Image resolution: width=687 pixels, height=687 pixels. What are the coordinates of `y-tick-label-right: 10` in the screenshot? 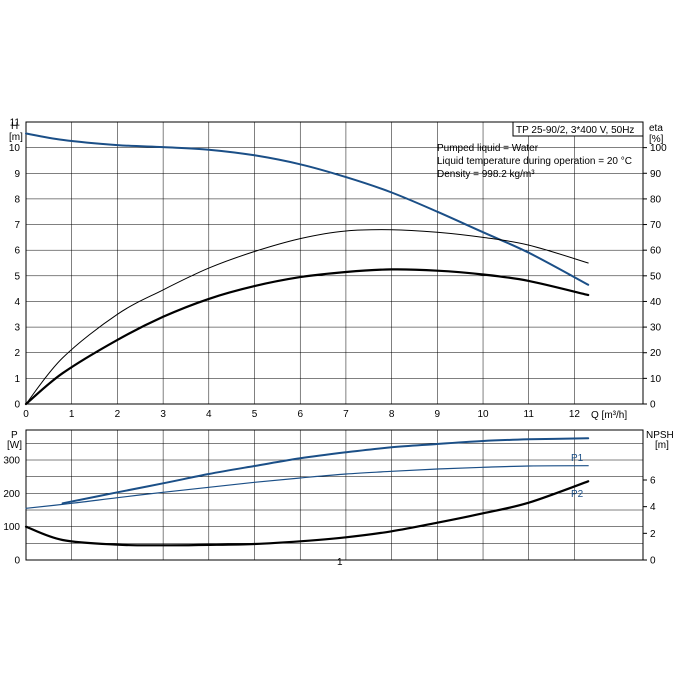 It's located at (656, 379).